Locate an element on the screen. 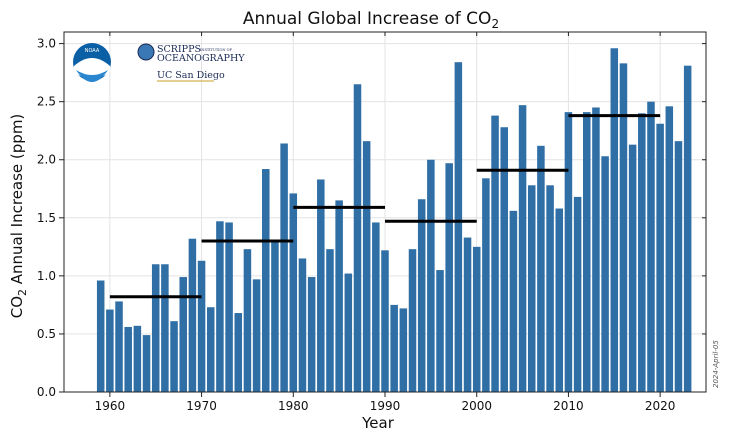 The width and height of the screenshot is (746, 433). bar-2016 is located at coordinates (623, 227).